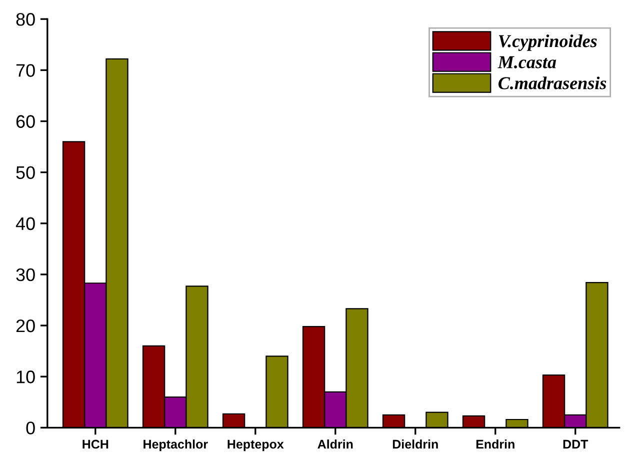 This screenshot has height=454, width=632. What do you see at coordinates (256, 446) in the screenshot?
I see `x-tick-label: Heptepox` at bounding box center [256, 446].